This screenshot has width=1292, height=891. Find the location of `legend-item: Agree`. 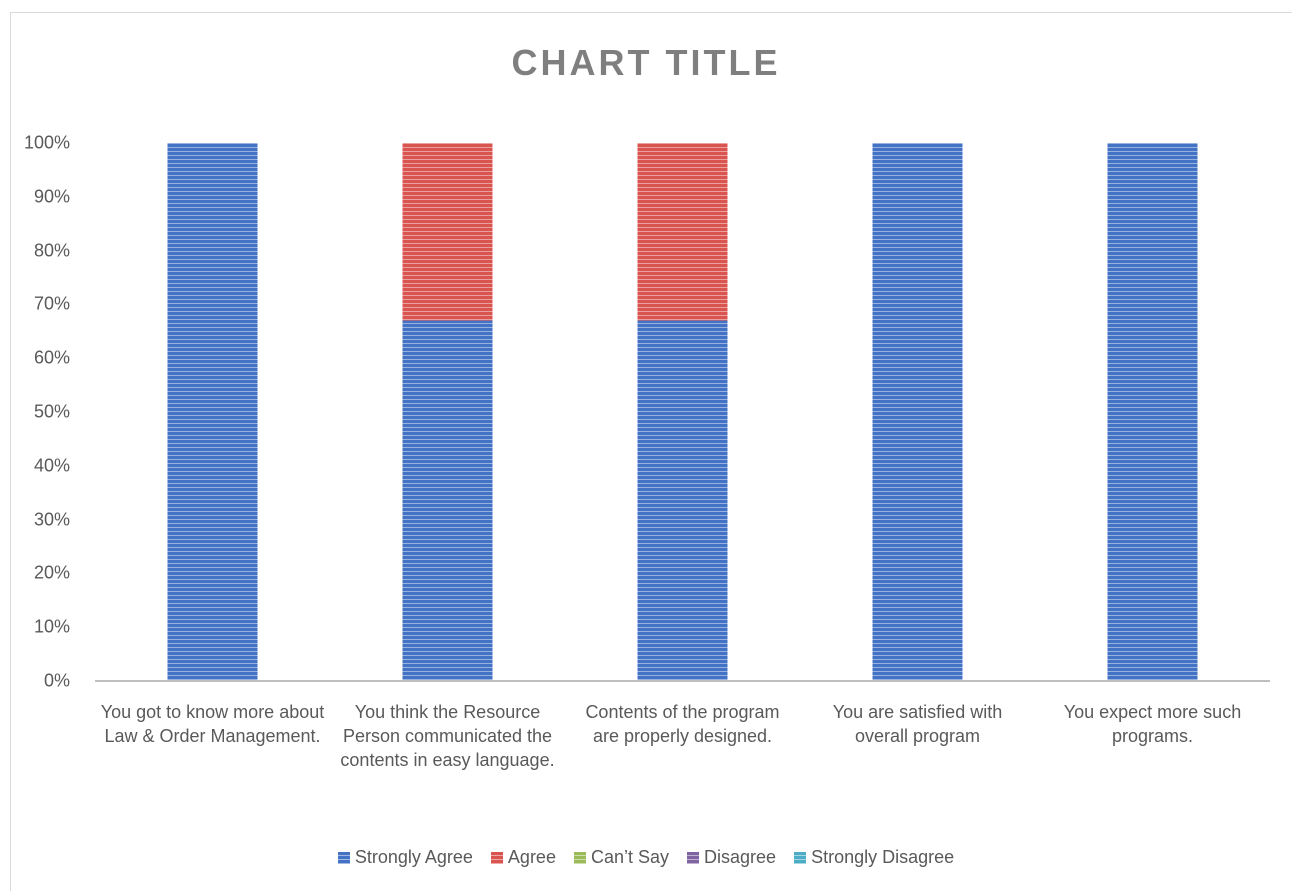

legend-item: Agree is located at coordinates (523, 857).